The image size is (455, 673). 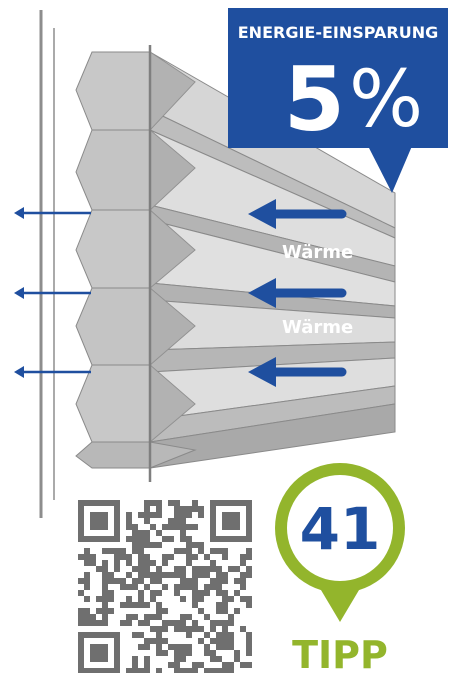 I want to click on tip-number: 41, so click(x=340, y=529).